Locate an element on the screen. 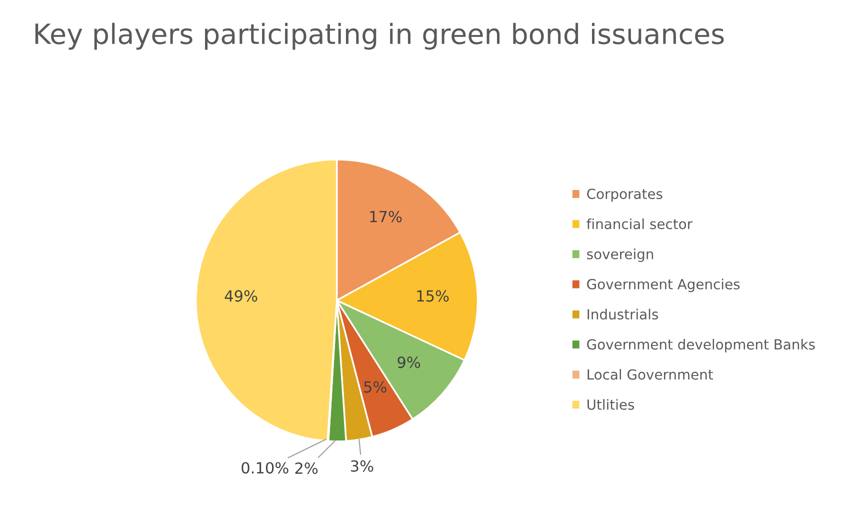 Image resolution: width=842 pixels, height=518 pixels. legend-label: Government development Banks is located at coordinates (701, 345).